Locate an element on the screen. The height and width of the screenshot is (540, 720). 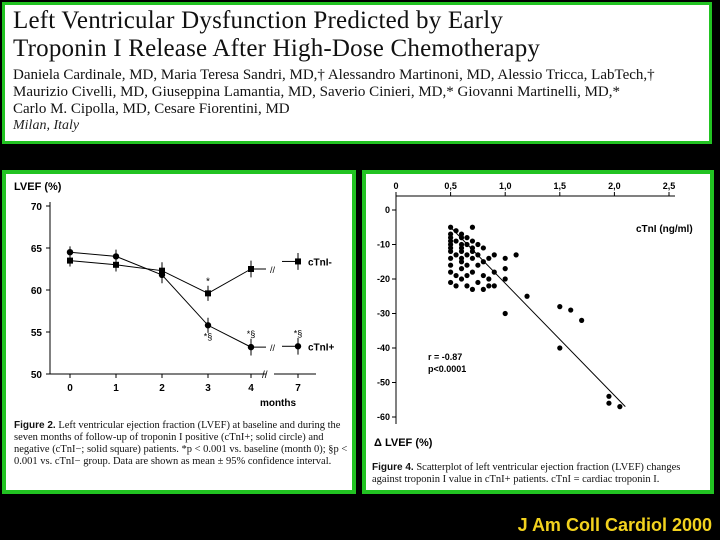
affiliation-location: Milan, Italy is located at coordinates (46, 125).